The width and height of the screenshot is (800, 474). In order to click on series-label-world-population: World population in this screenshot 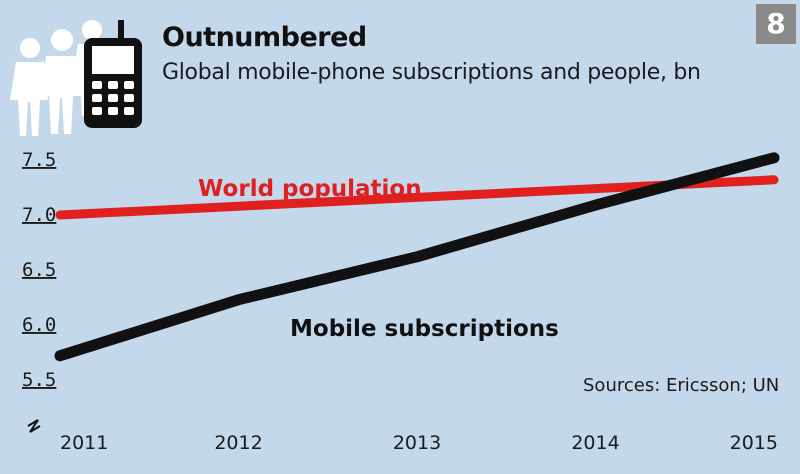, I will do `click(310, 189)`.